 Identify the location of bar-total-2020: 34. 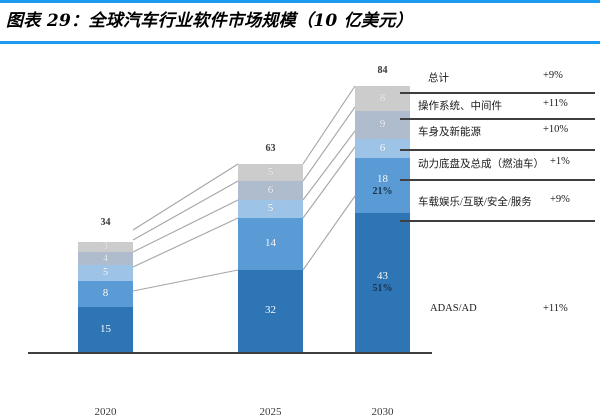
(105, 222).